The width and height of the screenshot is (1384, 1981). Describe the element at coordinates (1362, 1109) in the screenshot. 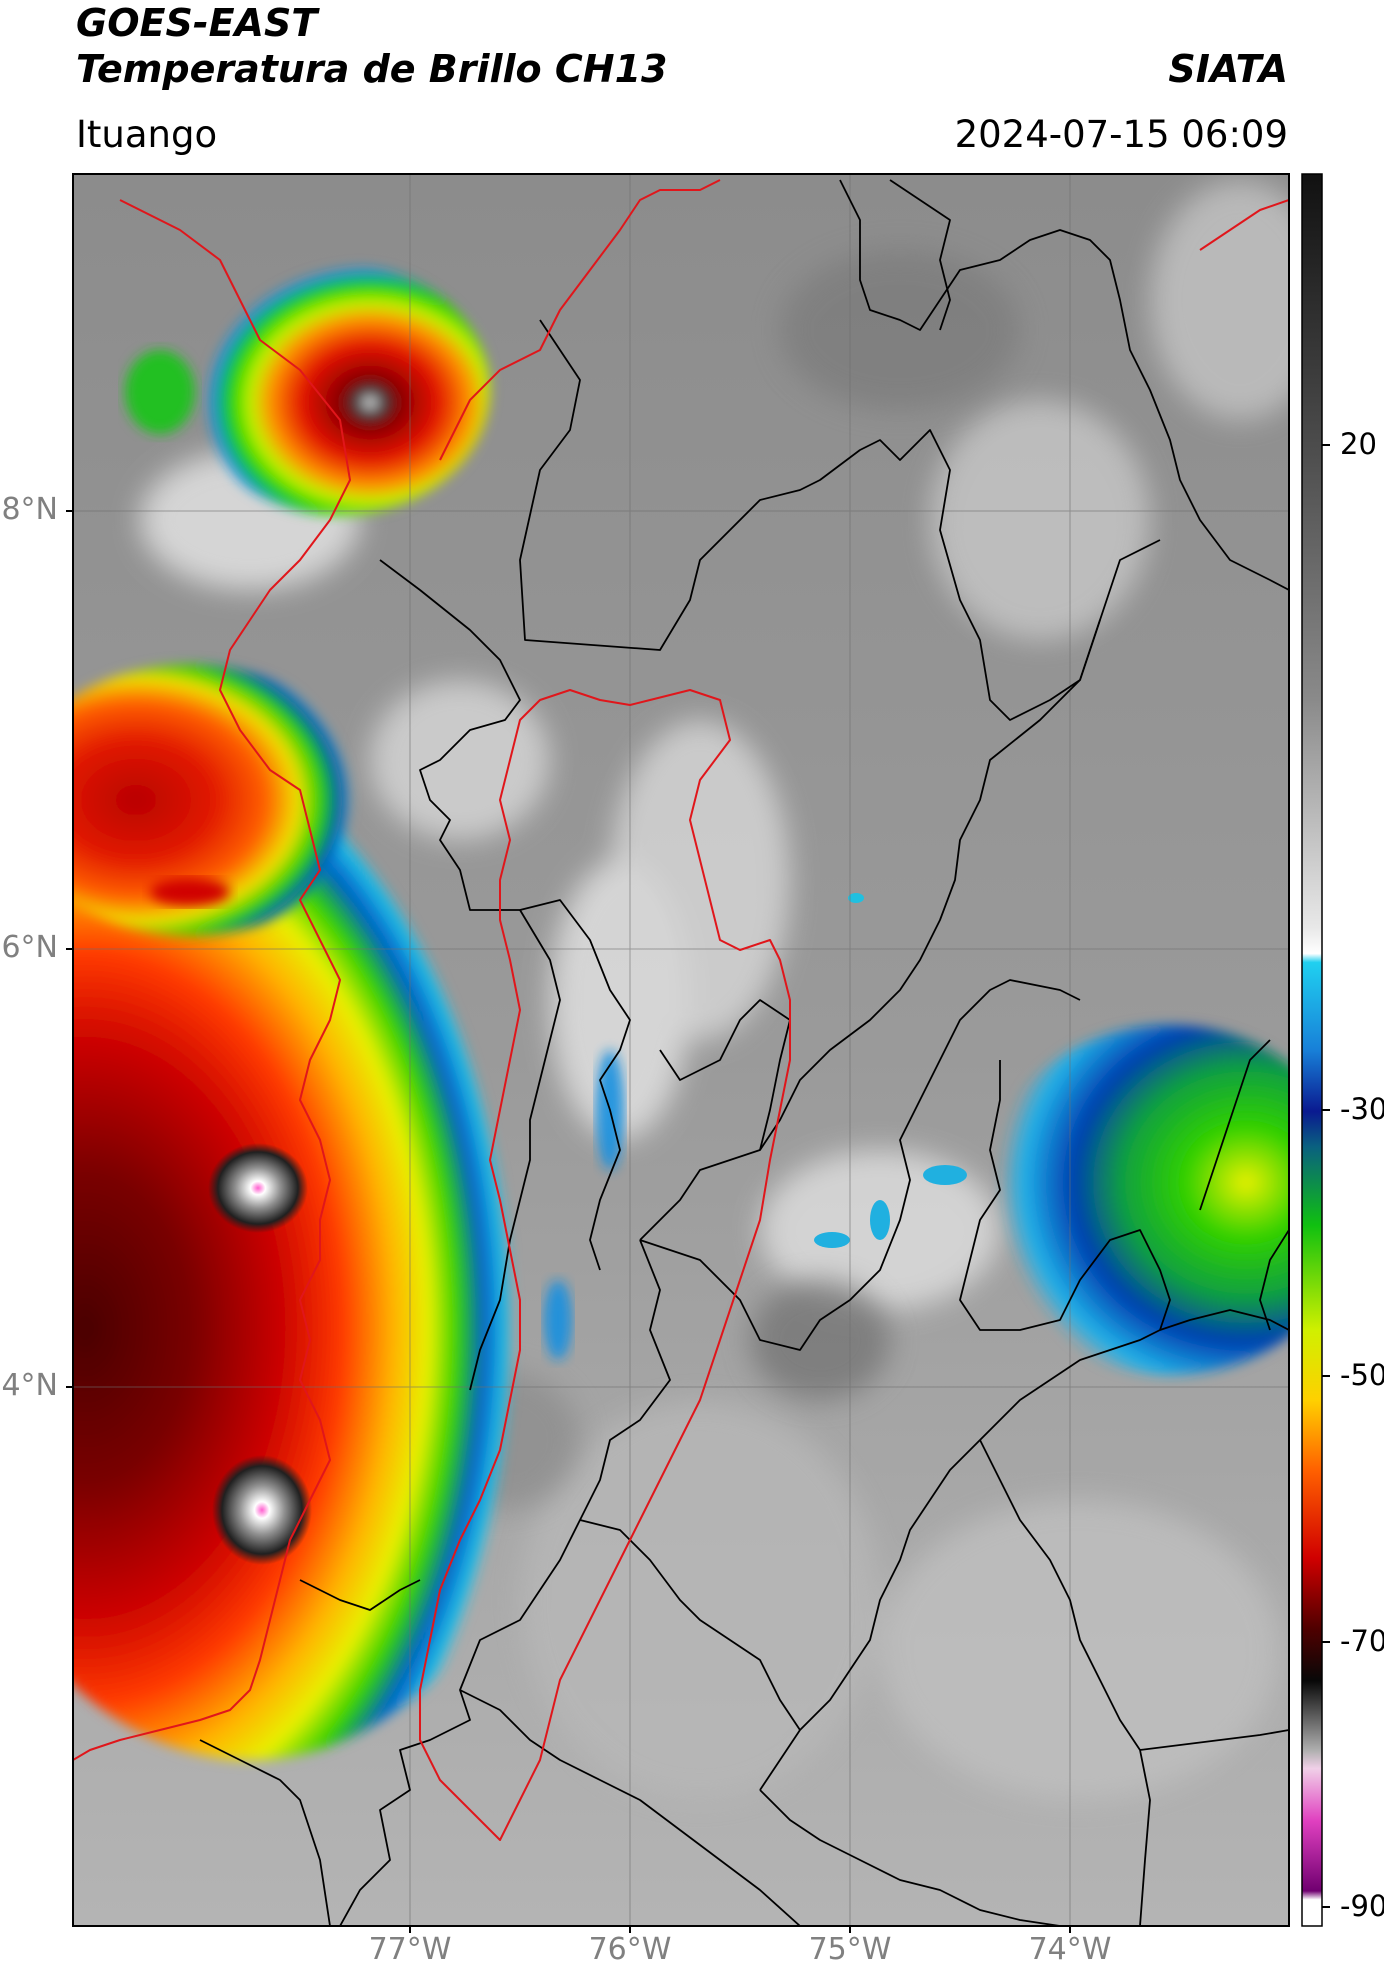

I see `colorbar-label-minus30: -30` at that location.